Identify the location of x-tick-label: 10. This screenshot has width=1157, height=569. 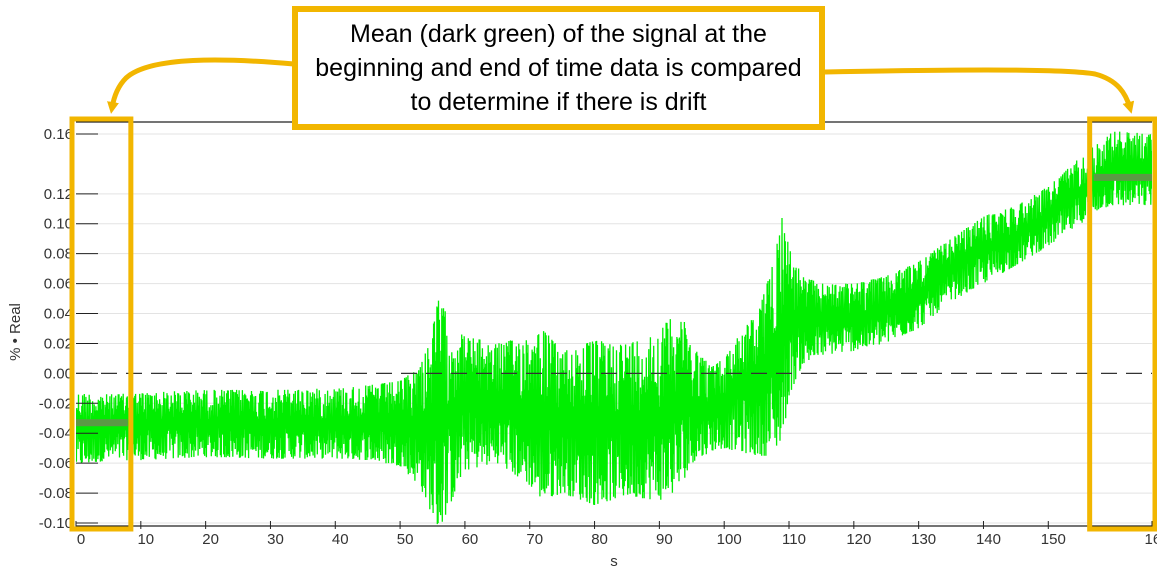
(145, 539).